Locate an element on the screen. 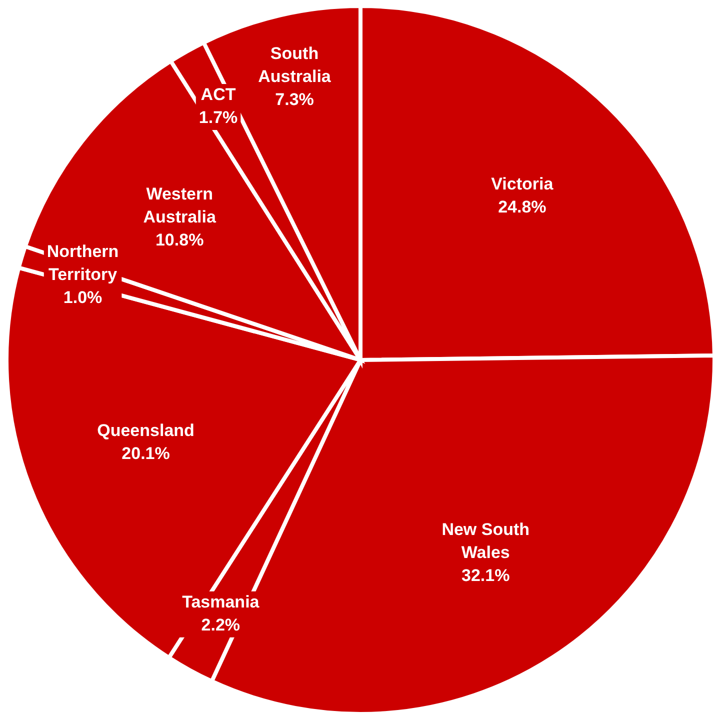 The width and height of the screenshot is (721, 720). slice-label: Northern Territory is located at coordinates (82, 263).